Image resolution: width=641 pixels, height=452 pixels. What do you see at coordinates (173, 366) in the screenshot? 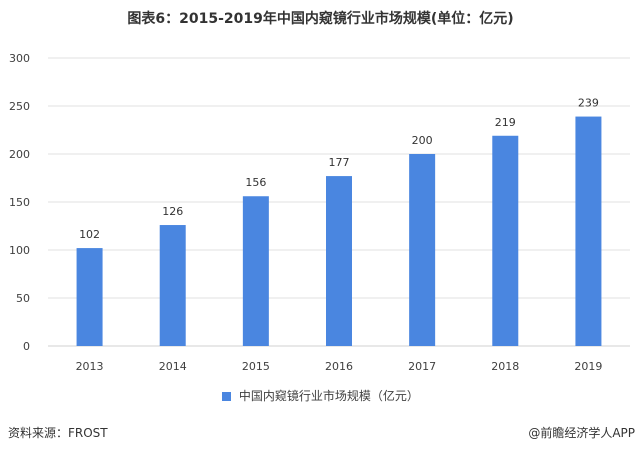
I see `x-tick-label: 2014` at bounding box center [173, 366].